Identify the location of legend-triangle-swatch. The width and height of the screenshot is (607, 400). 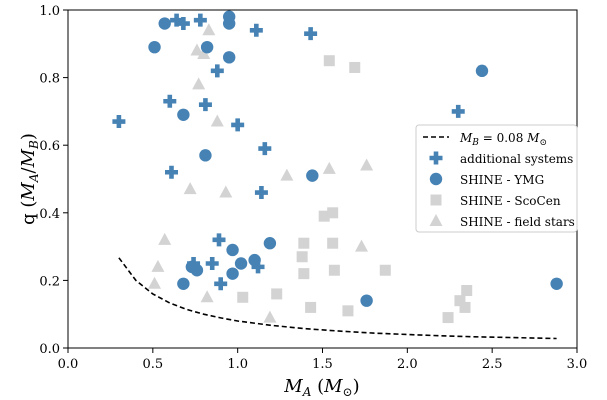
(436, 220).